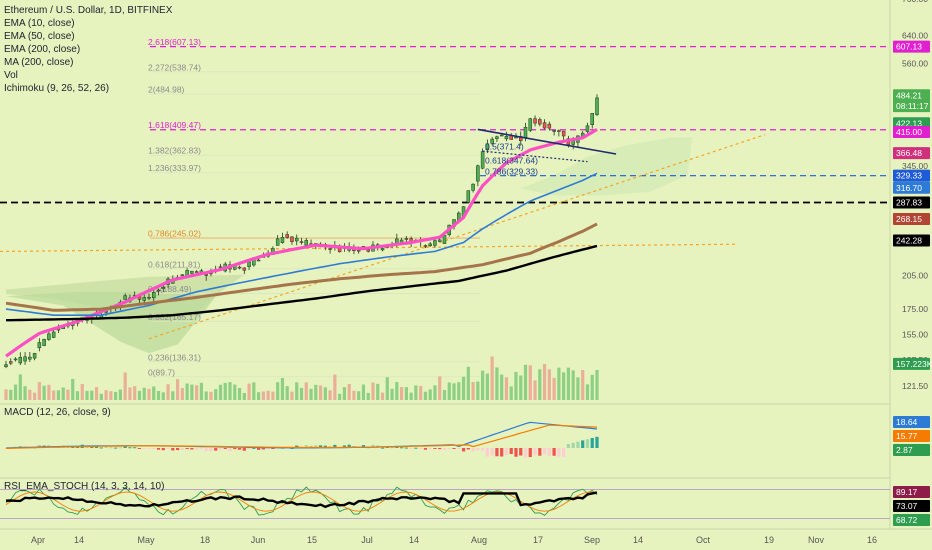 The height and width of the screenshot is (550, 932). I want to click on legend-ema50: EMA (50, close), so click(39, 36).